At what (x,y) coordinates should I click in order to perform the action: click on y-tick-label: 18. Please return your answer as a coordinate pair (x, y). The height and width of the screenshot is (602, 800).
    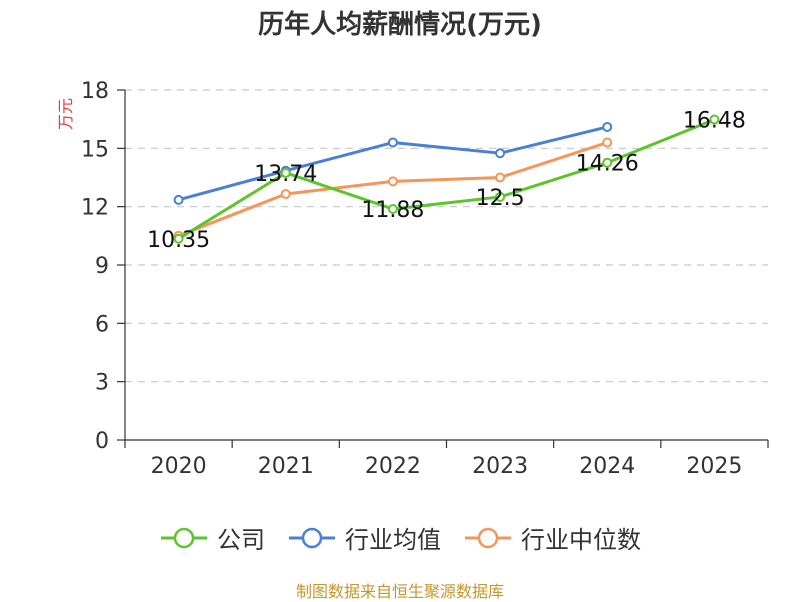
    Looking at the image, I should click on (95, 91).